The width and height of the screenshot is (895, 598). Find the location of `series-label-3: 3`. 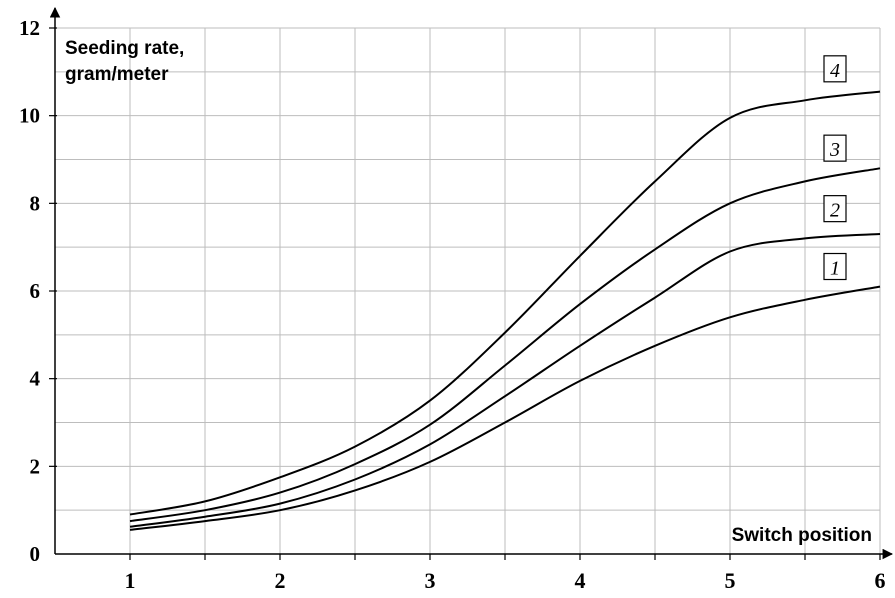

series-label-3: 3 is located at coordinates (834, 150).